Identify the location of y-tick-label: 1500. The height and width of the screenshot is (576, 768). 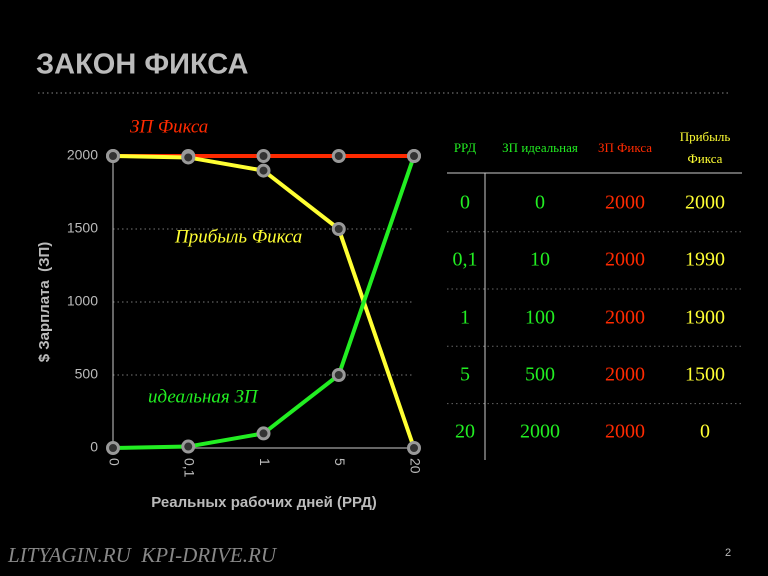
(82, 228).